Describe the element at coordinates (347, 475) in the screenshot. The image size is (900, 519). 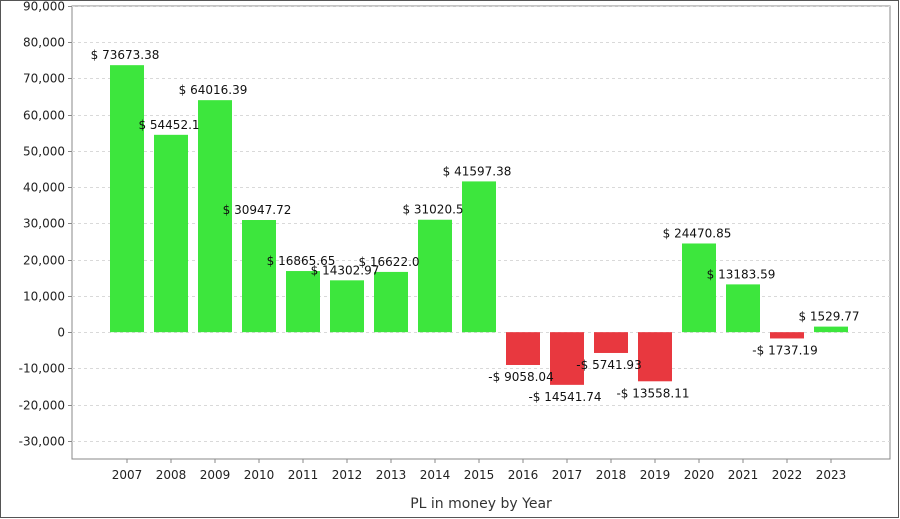
I see `x-tick-label: 2012` at that location.